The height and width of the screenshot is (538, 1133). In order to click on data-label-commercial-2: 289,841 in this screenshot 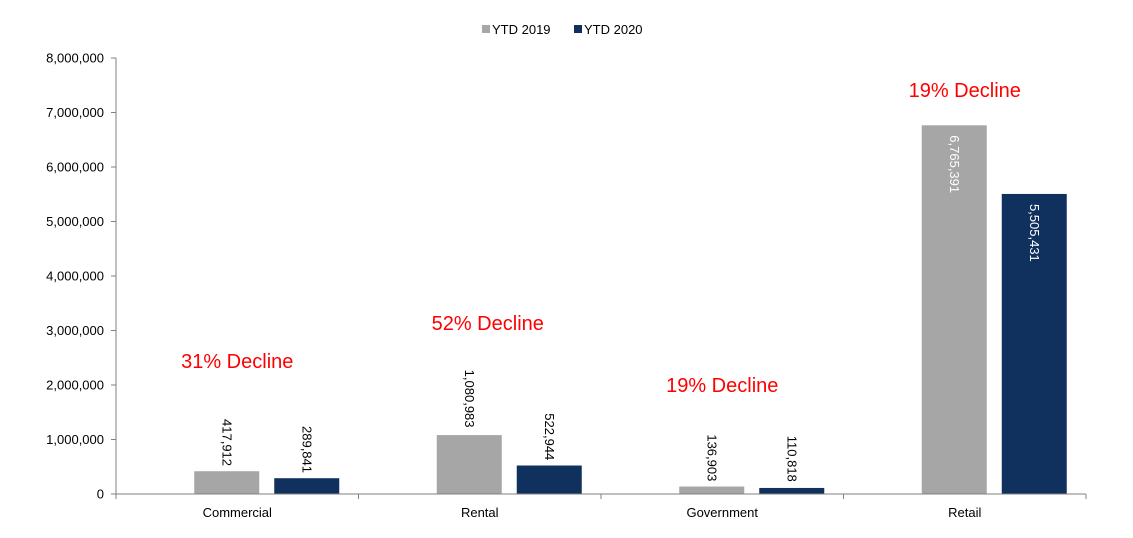, I will do `click(306, 449)`.